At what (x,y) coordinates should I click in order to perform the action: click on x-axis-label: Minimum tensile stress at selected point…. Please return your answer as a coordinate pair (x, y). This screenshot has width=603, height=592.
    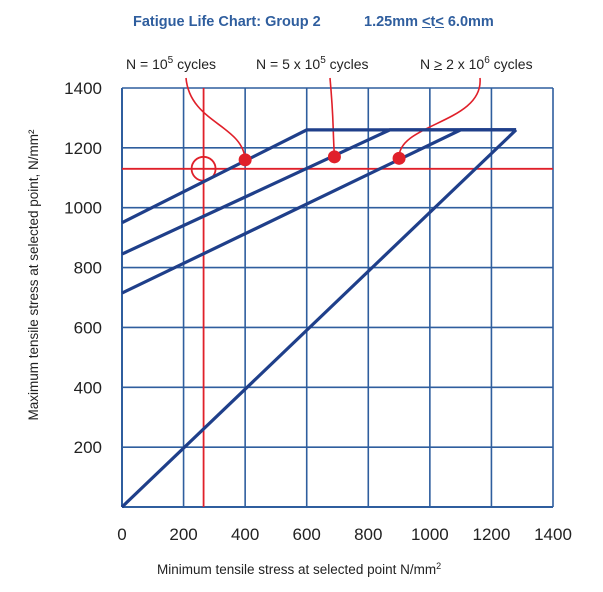
    Looking at the image, I should click on (299, 569).